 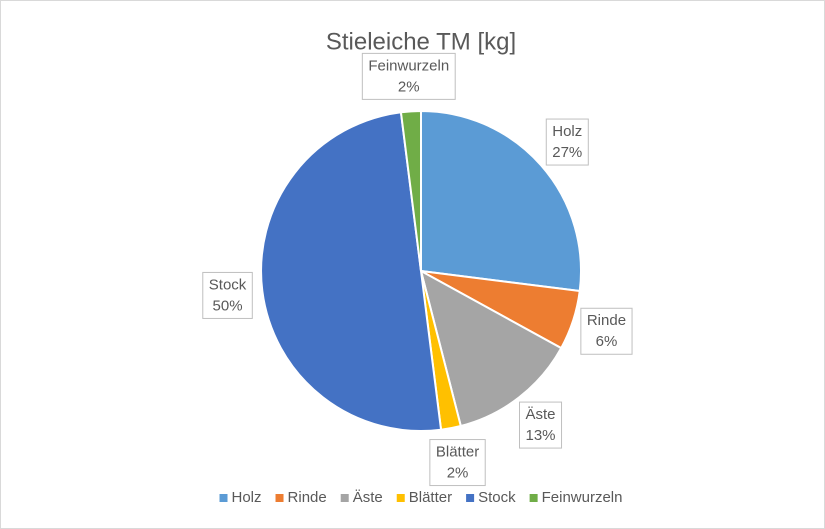 What do you see at coordinates (421, 41) in the screenshot?
I see `chart-title: Stieleiche TM [kg]` at bounding box center [421, 41].